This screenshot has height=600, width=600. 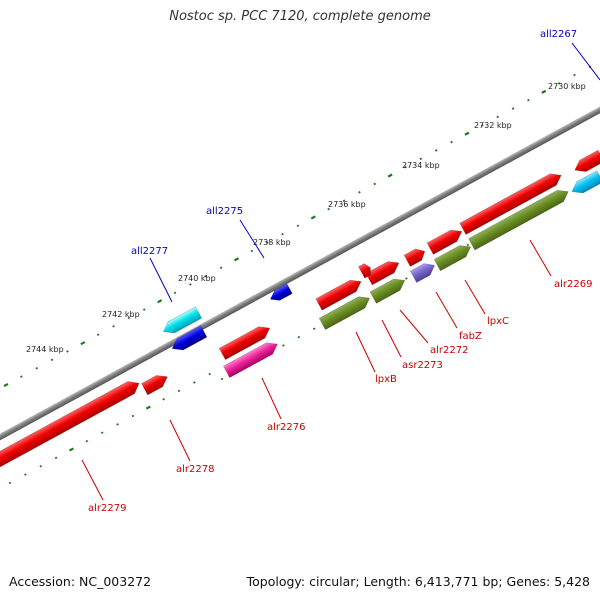 I want to click on gene-alr2272: alr2272, so click(x=433, y=332).